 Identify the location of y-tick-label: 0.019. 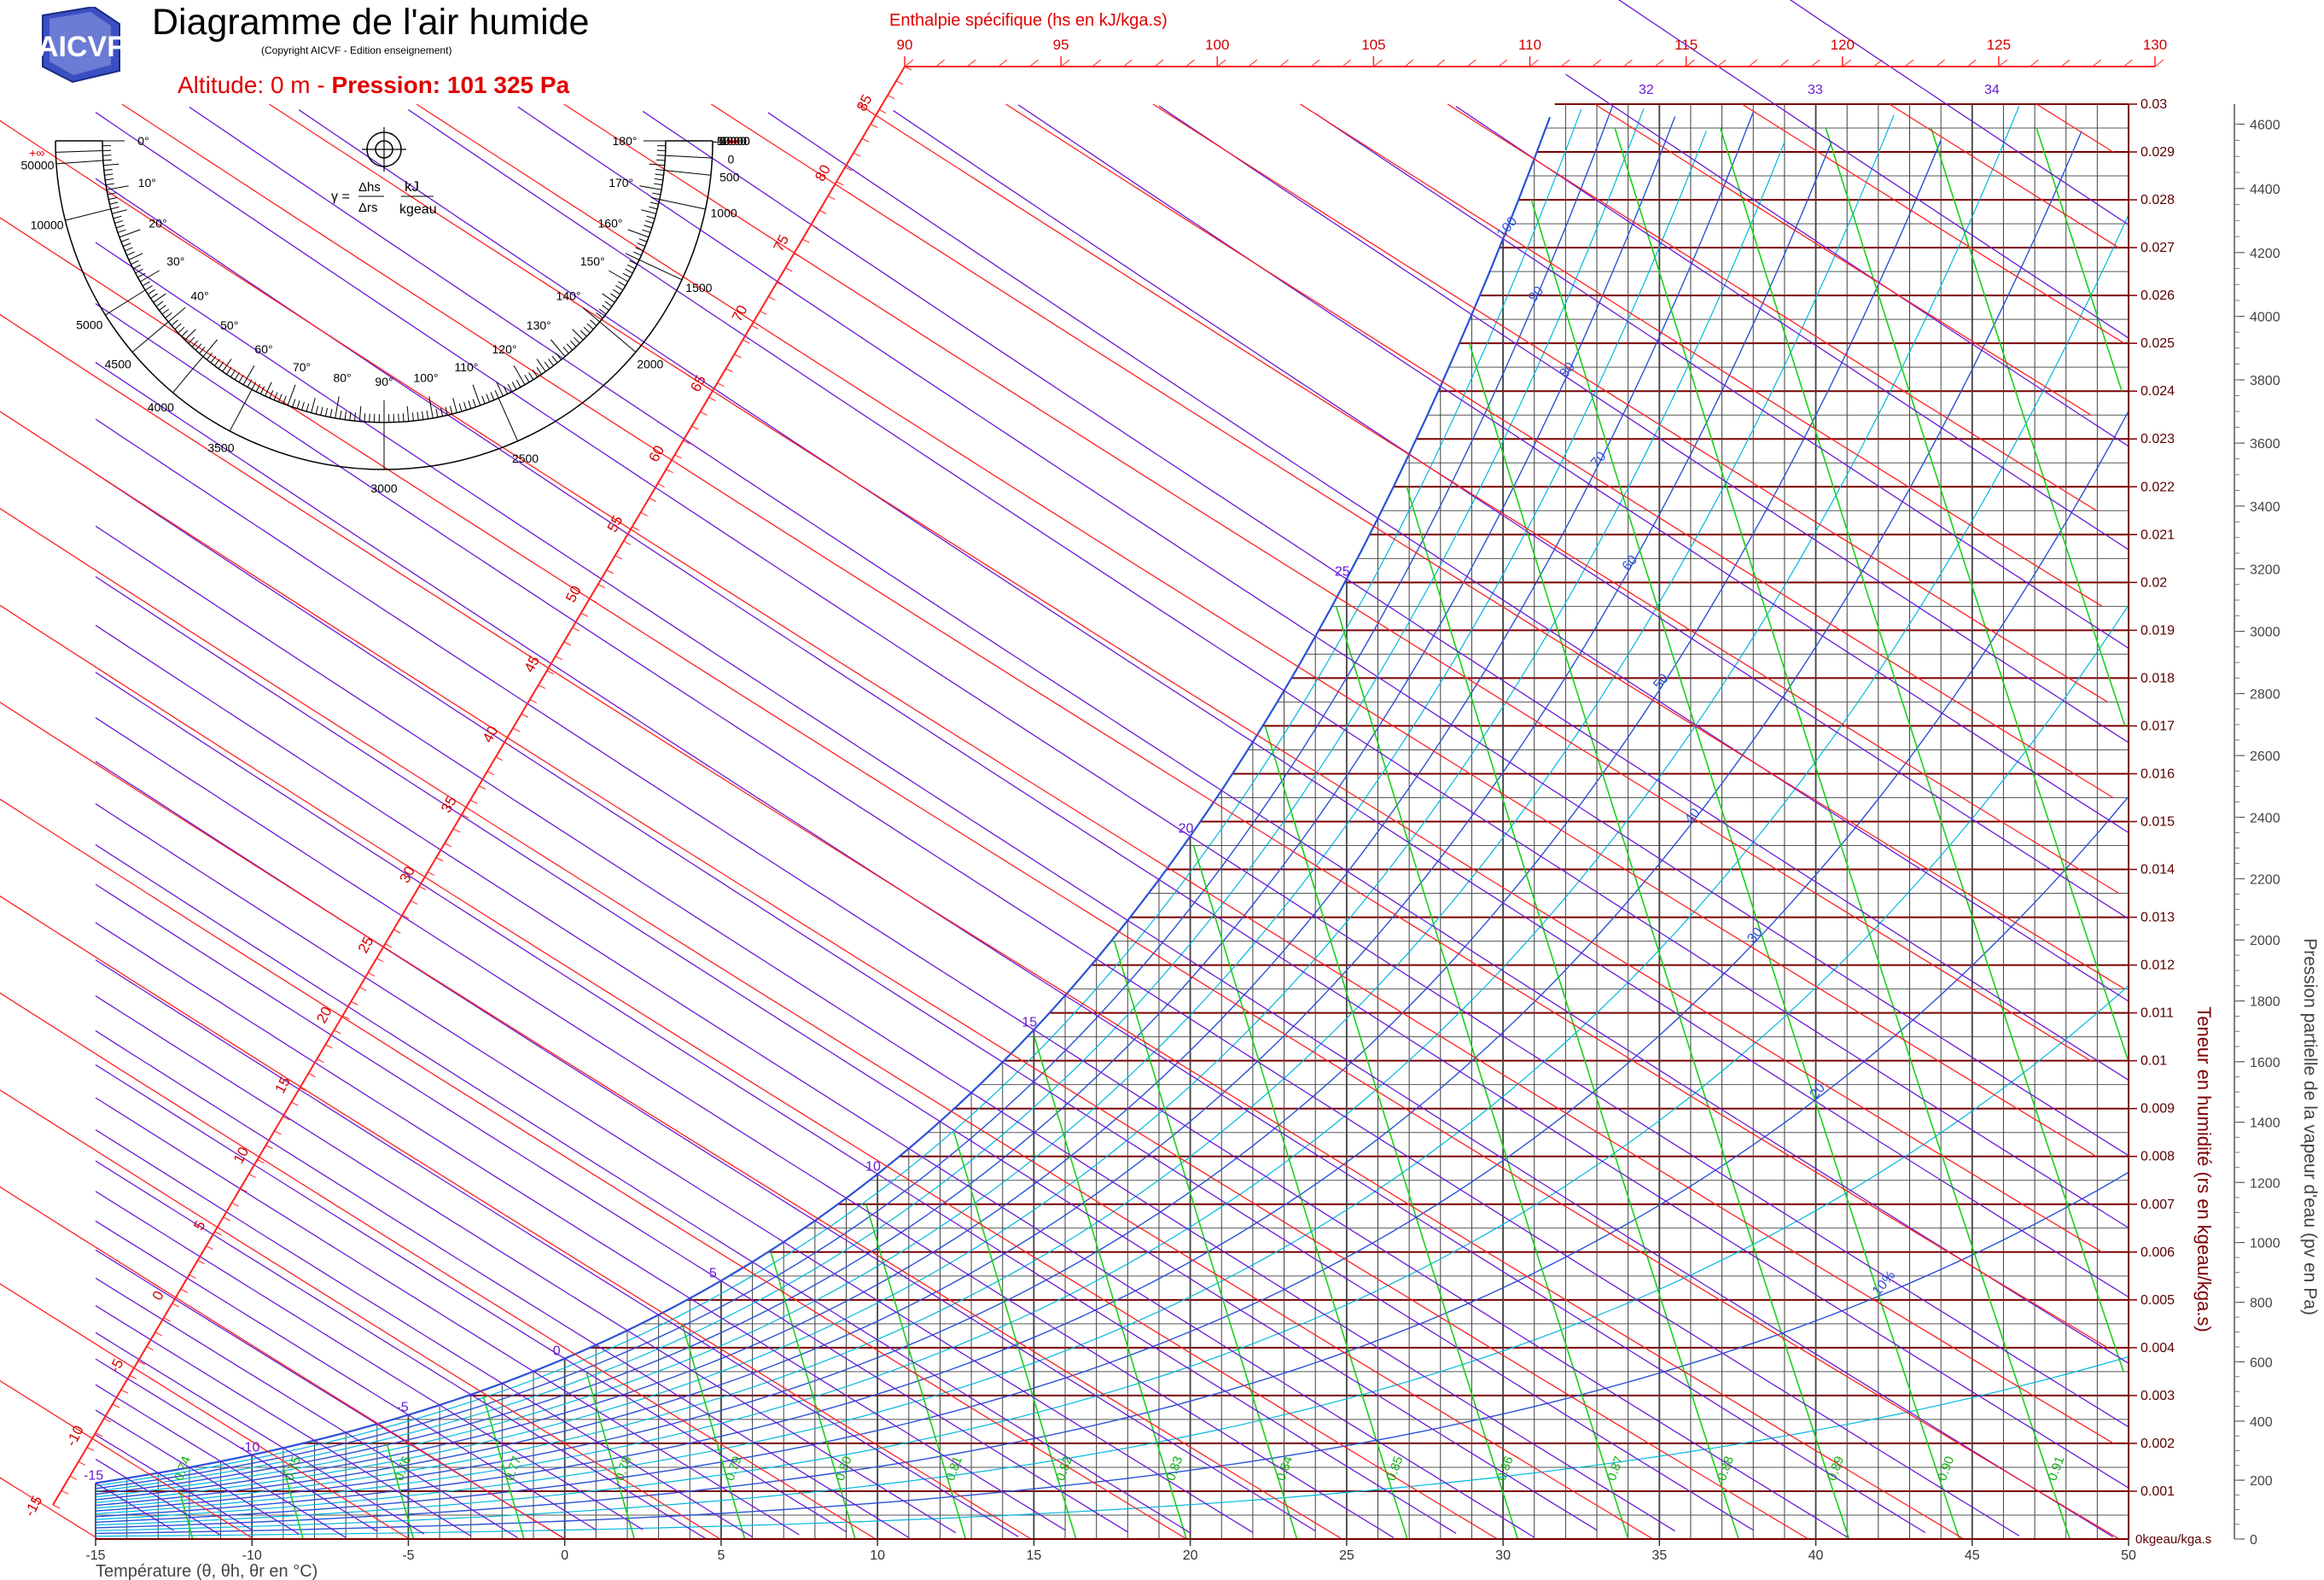
(2158, 631).